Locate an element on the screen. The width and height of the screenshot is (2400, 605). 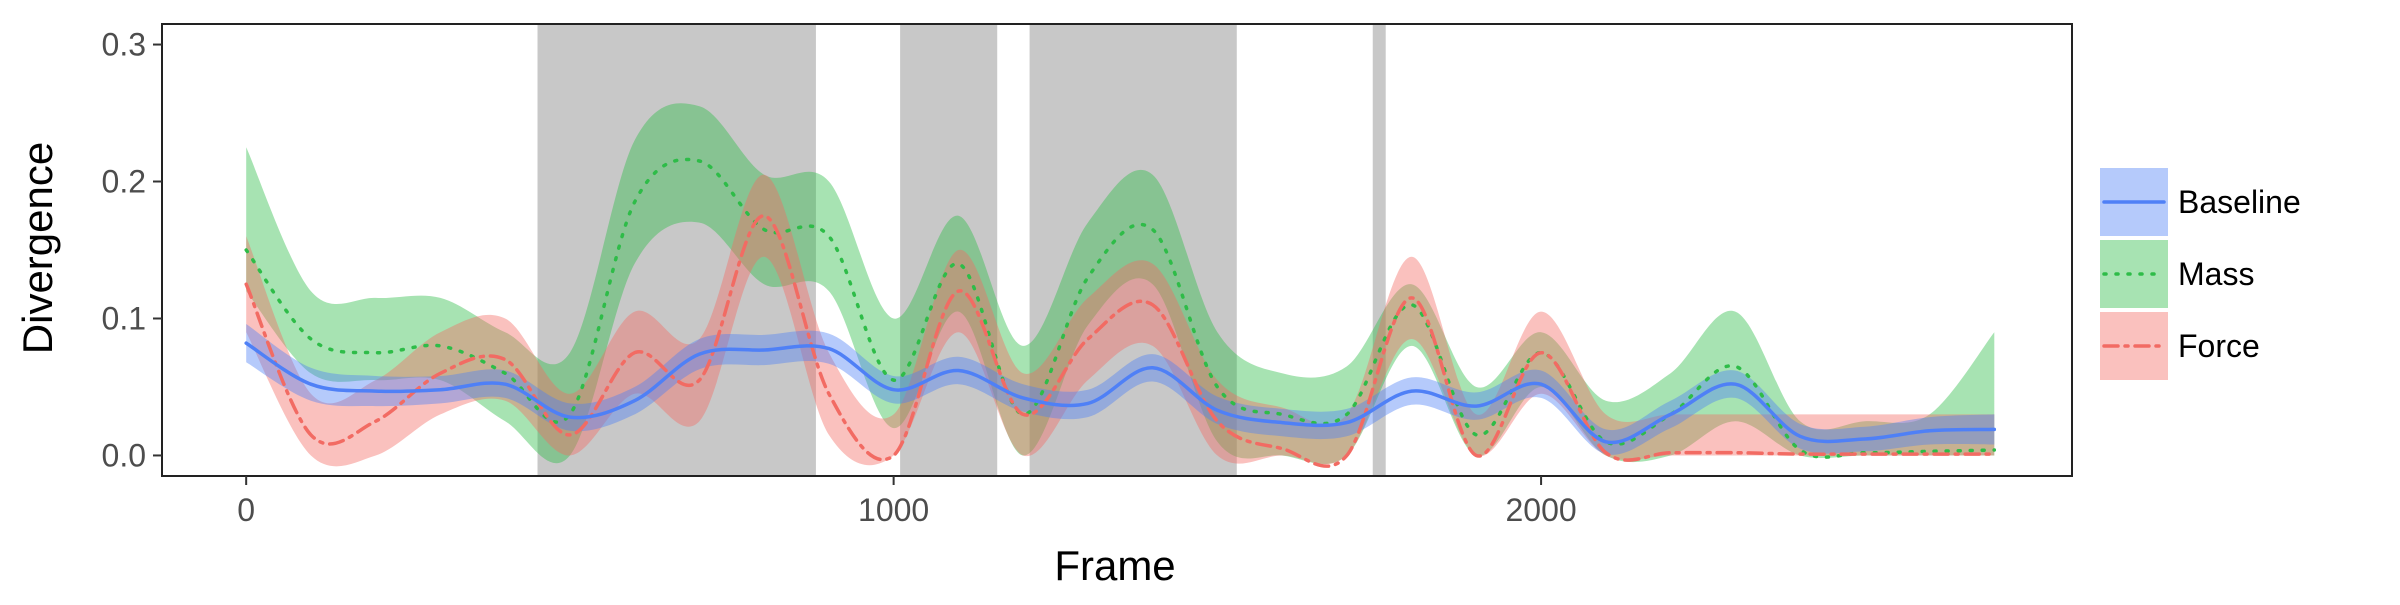
legend-item-force: Force is located at coordinates (2179, 346).